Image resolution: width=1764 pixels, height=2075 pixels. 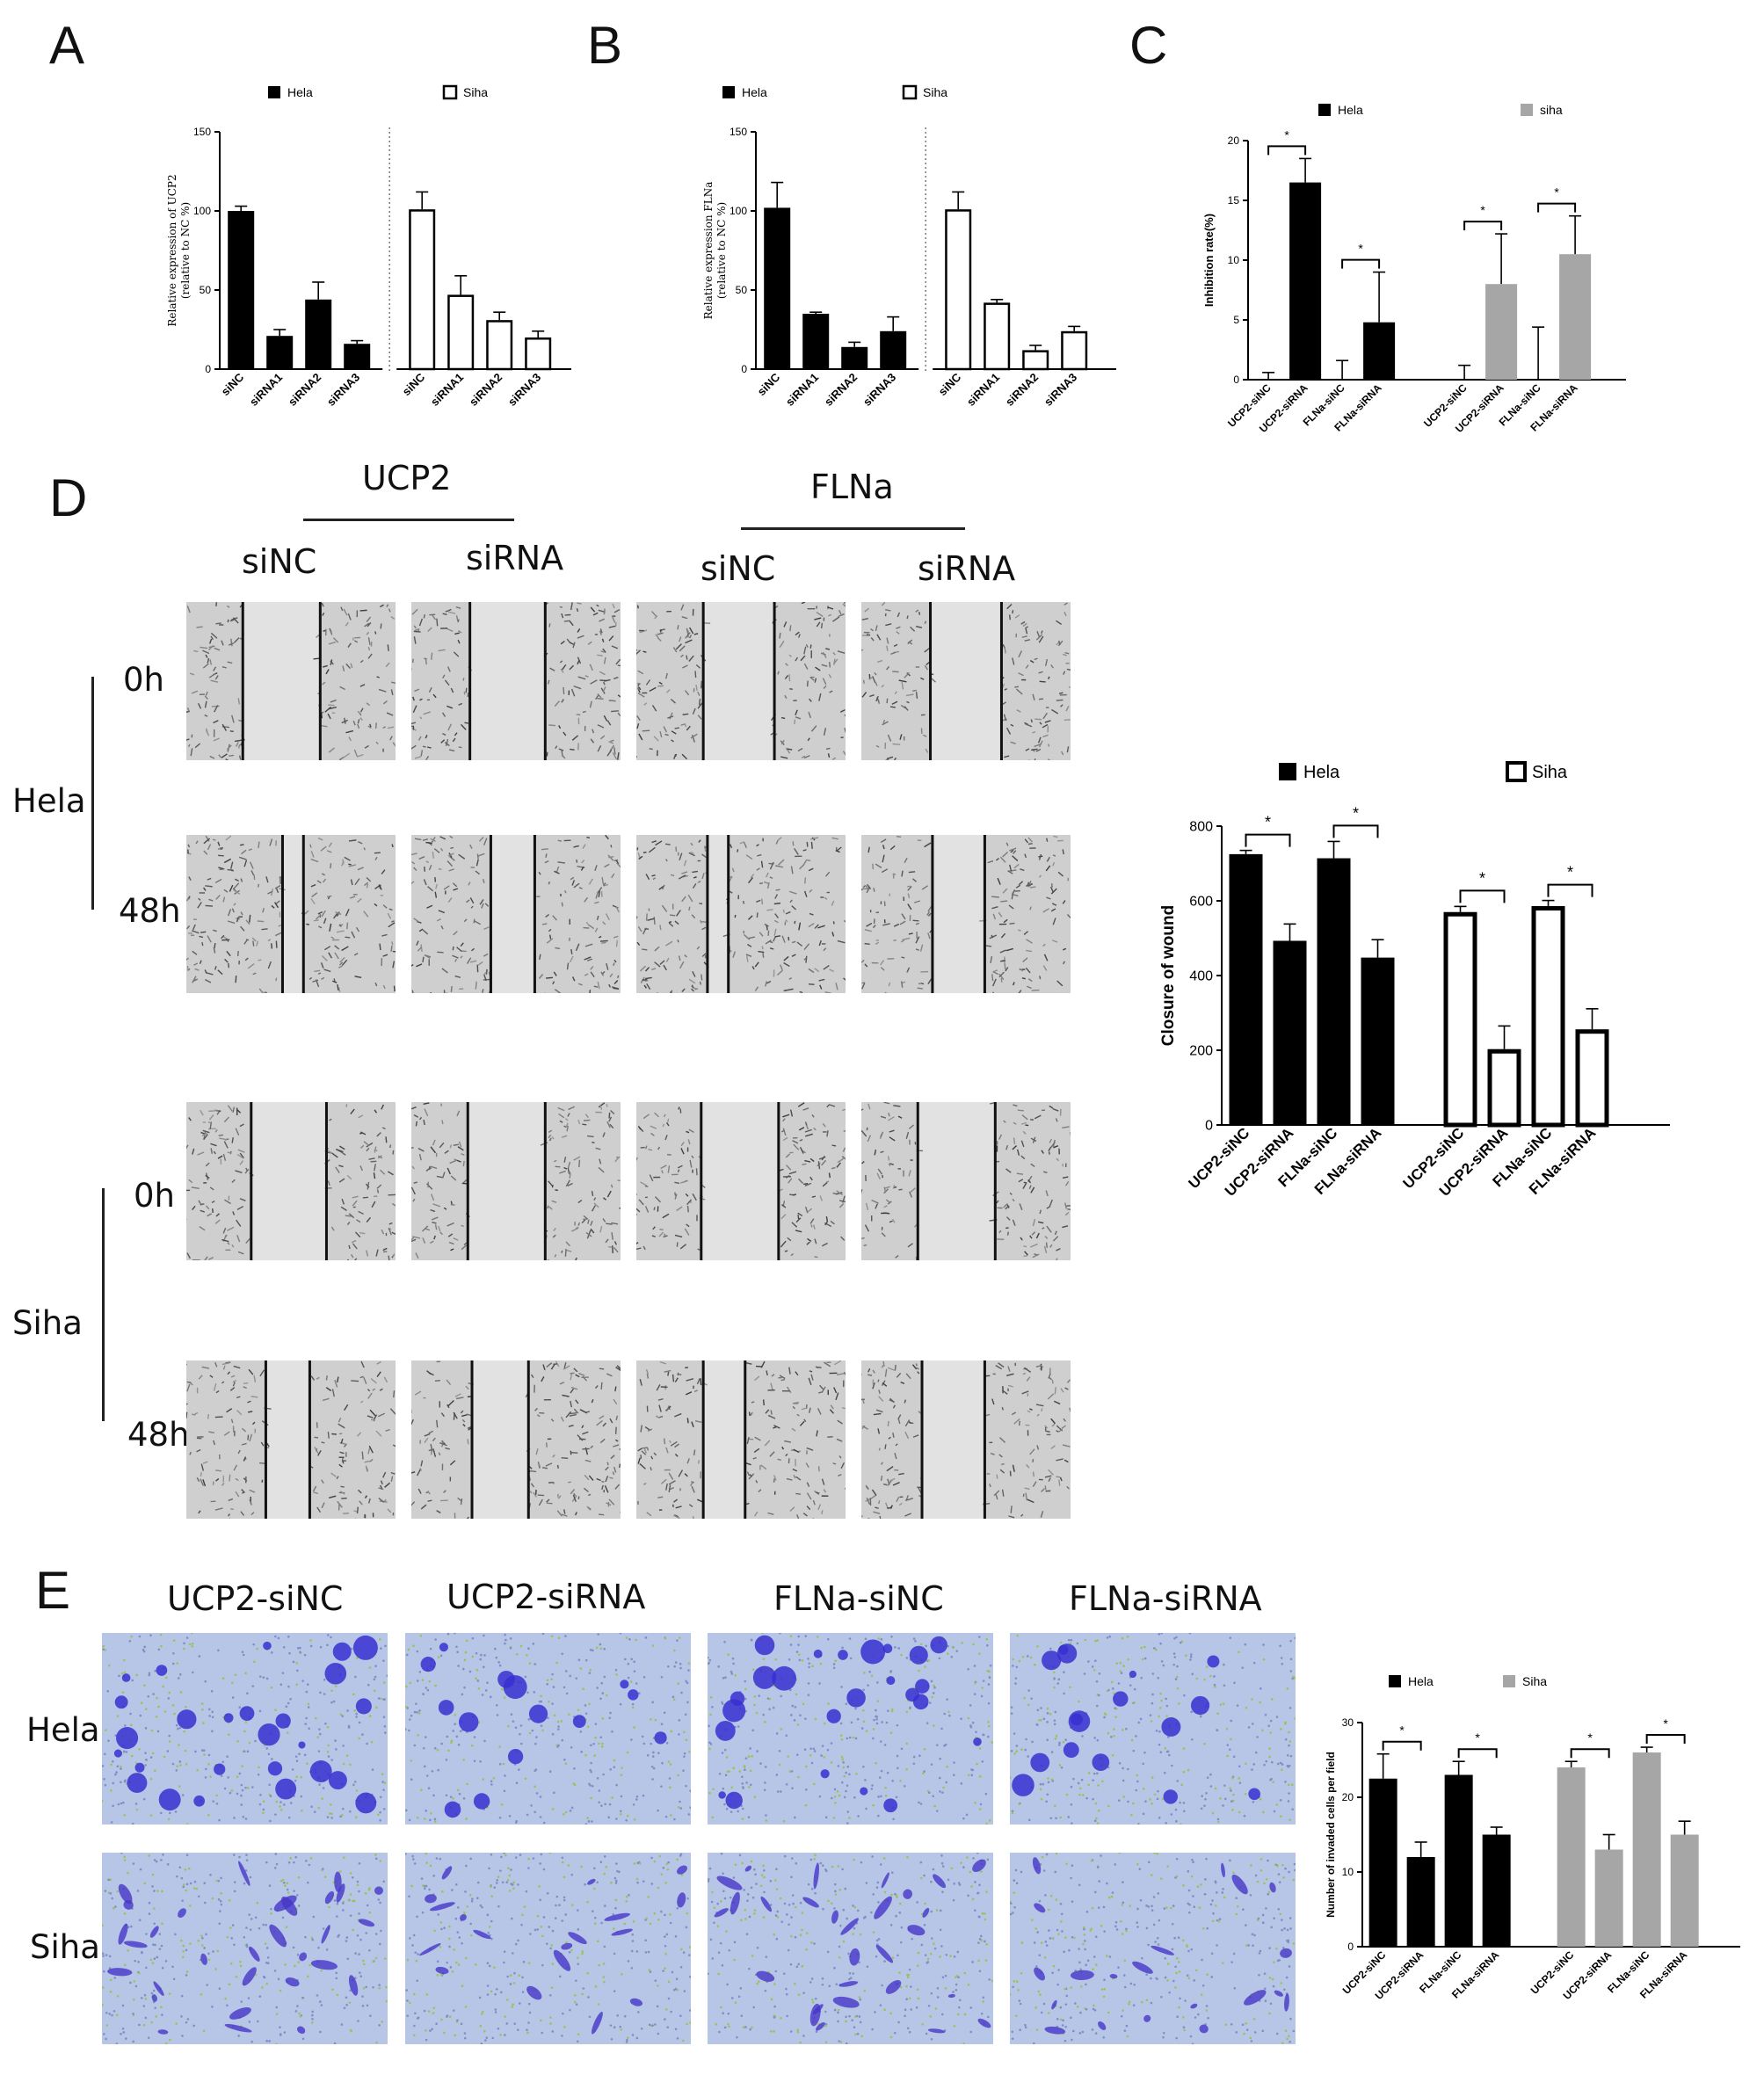 I want to click on legend-label: Siha, so click(x=1534, y=1681).